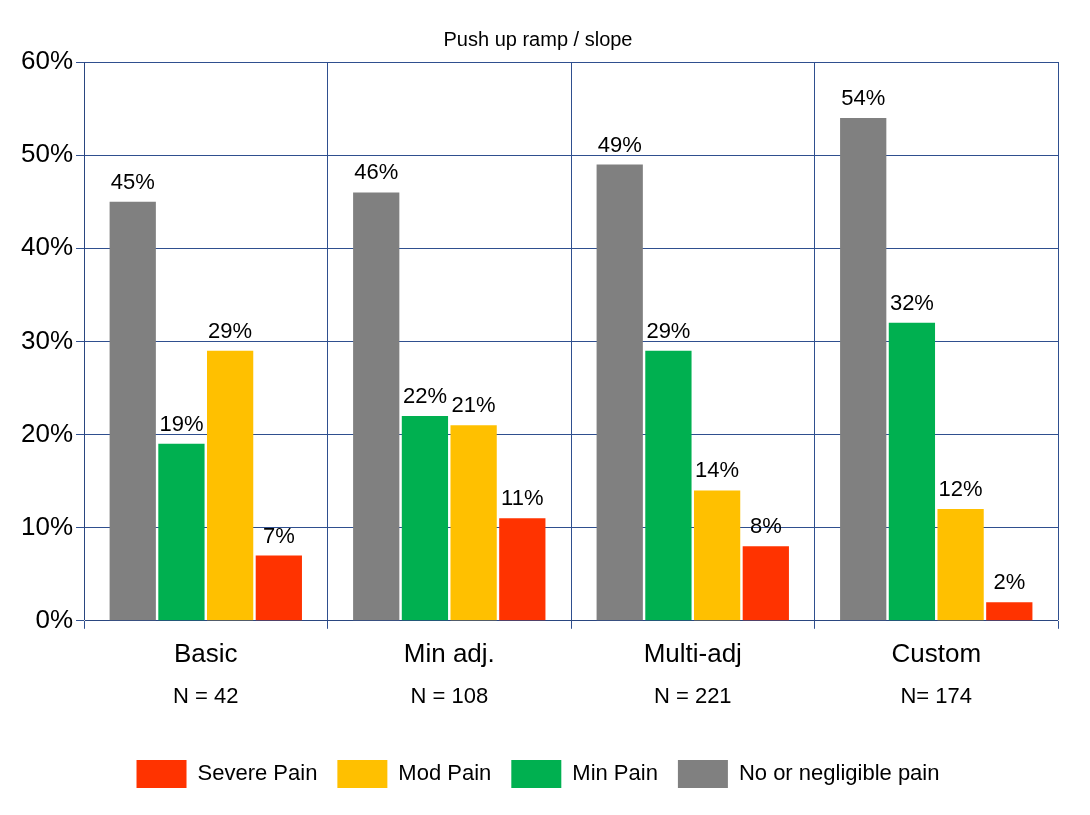 The height and width of the screenshot is (815, 1090). I want to click on data-label: 19%, so click(181, 423).